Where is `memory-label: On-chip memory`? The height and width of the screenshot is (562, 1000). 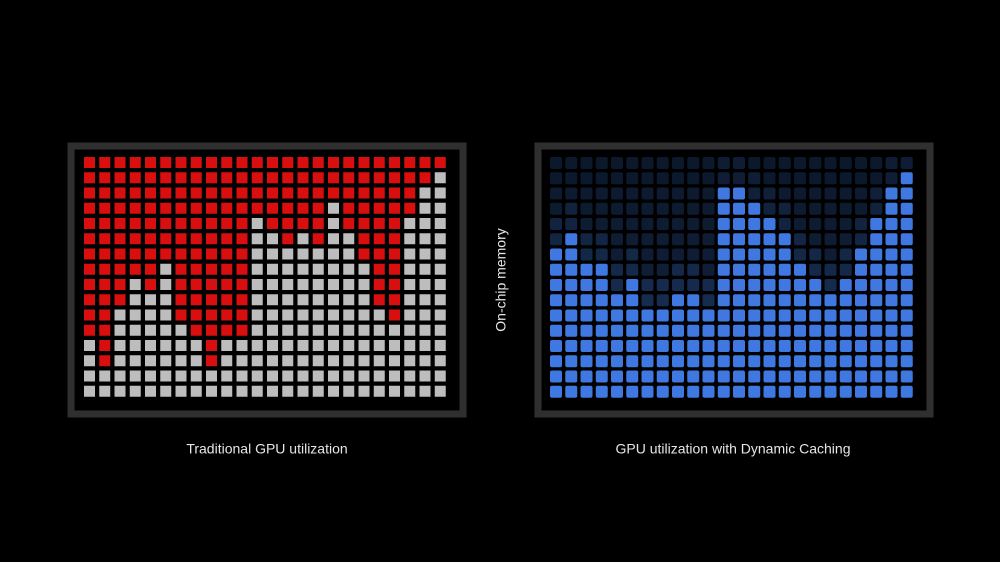 memory-label: On-chip memory is located at coordinates (501, 279).